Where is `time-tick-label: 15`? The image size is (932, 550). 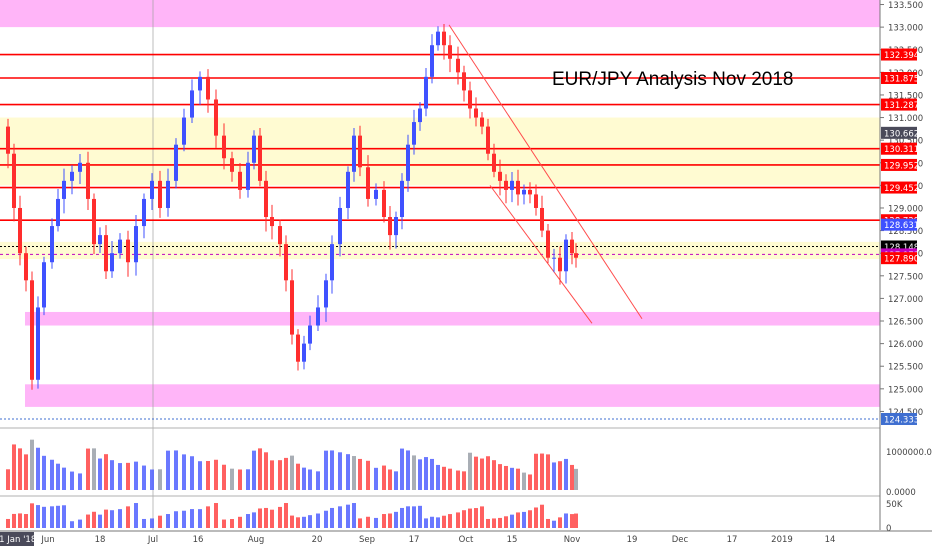
time-tick-label: 15 is located at coordinates (512, 540).